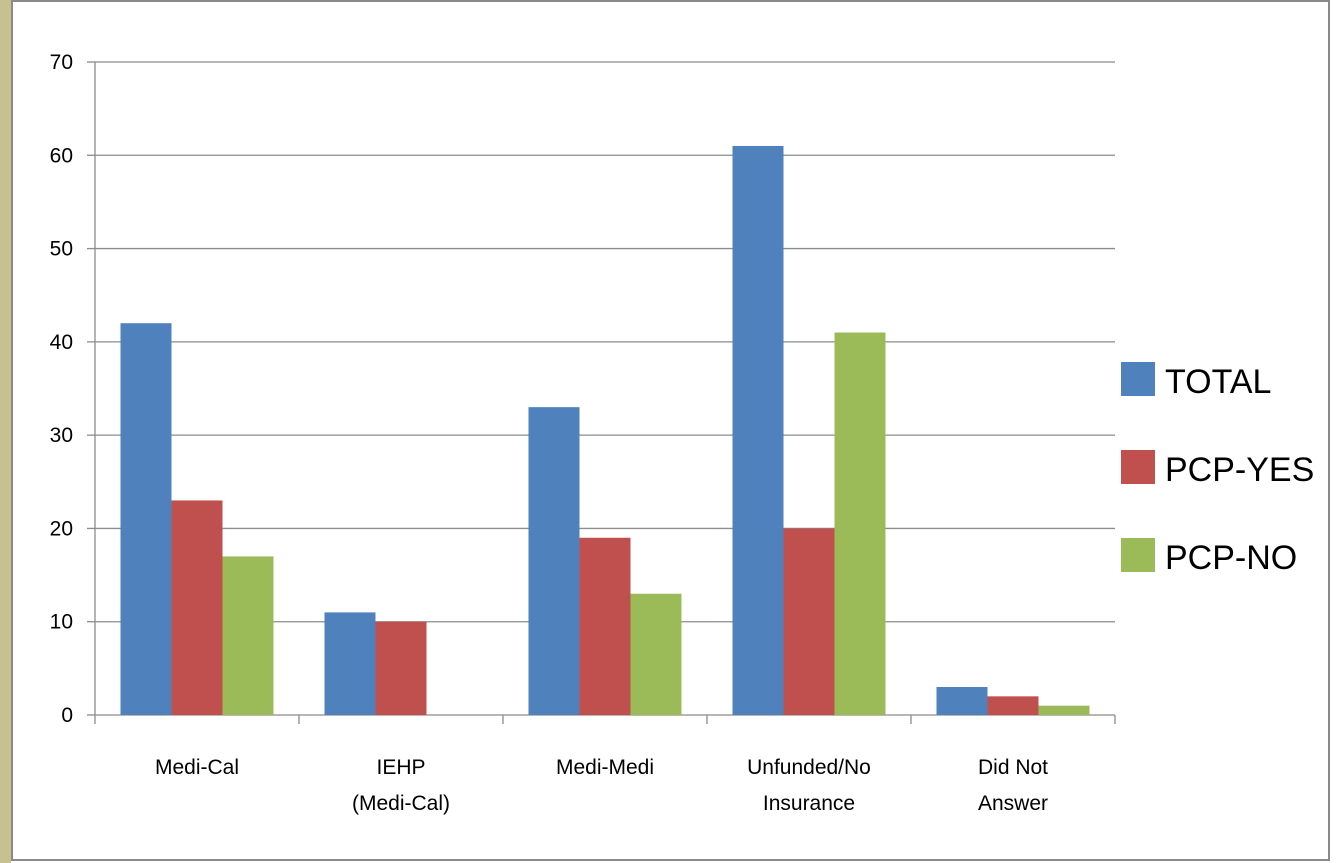 Image resolution: width=1336 pixels, height=863 pixels. Describe the element at coordinates (61, 528) in the screenshot. I see `y-tick-label: 20` at that location.